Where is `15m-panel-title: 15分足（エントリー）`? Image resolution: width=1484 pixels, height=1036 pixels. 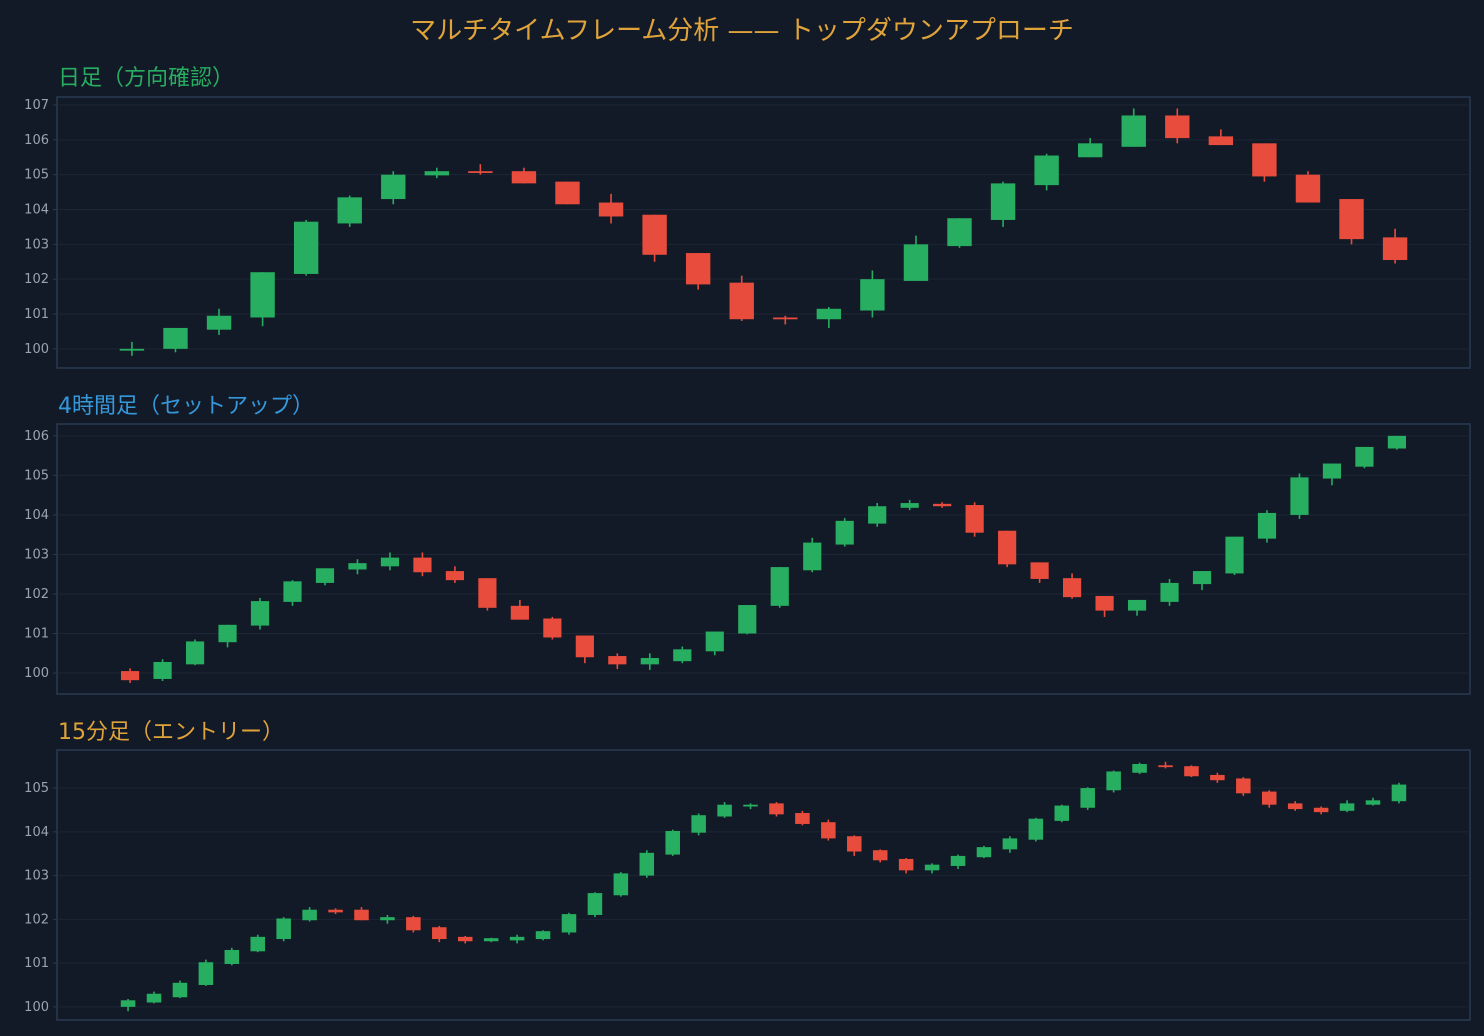 15m-panel-title: 15分足（エントリー） is located at coordinates (171, 732).